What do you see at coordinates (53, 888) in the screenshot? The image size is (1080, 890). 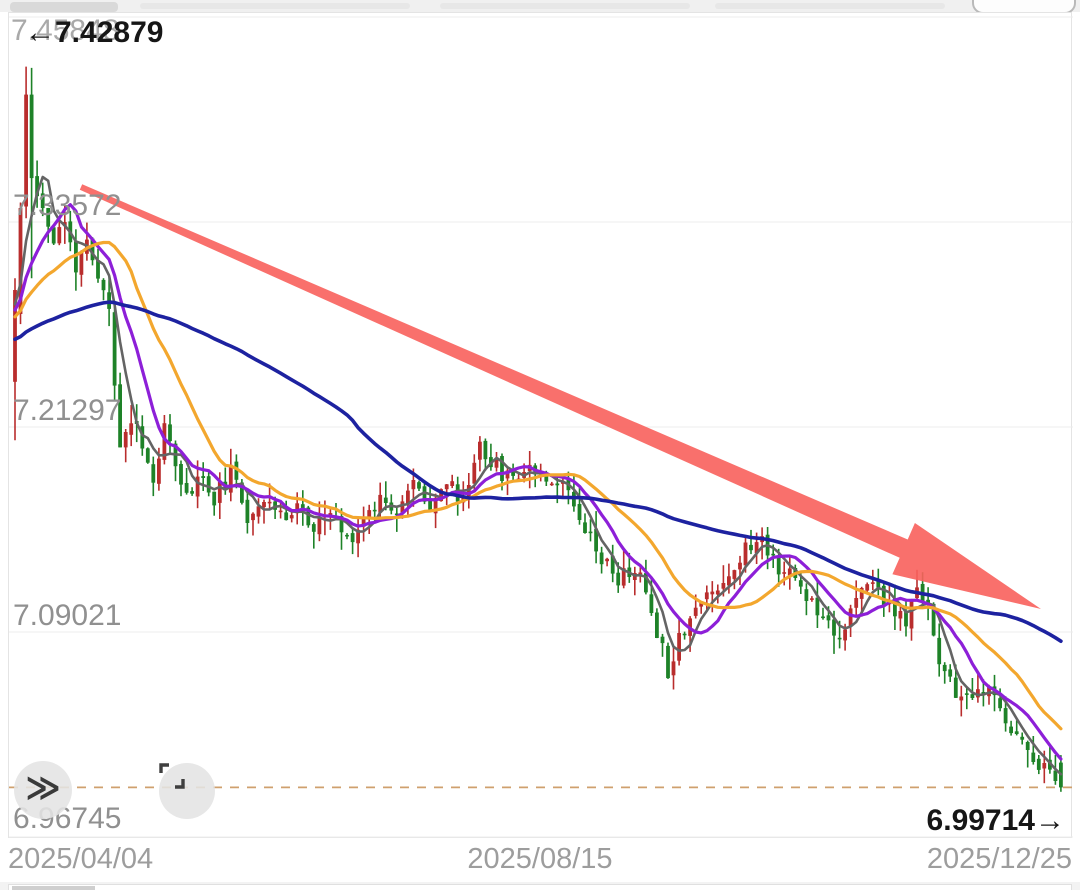 I see `next-pane-bar` at bounding box center [53, 888].